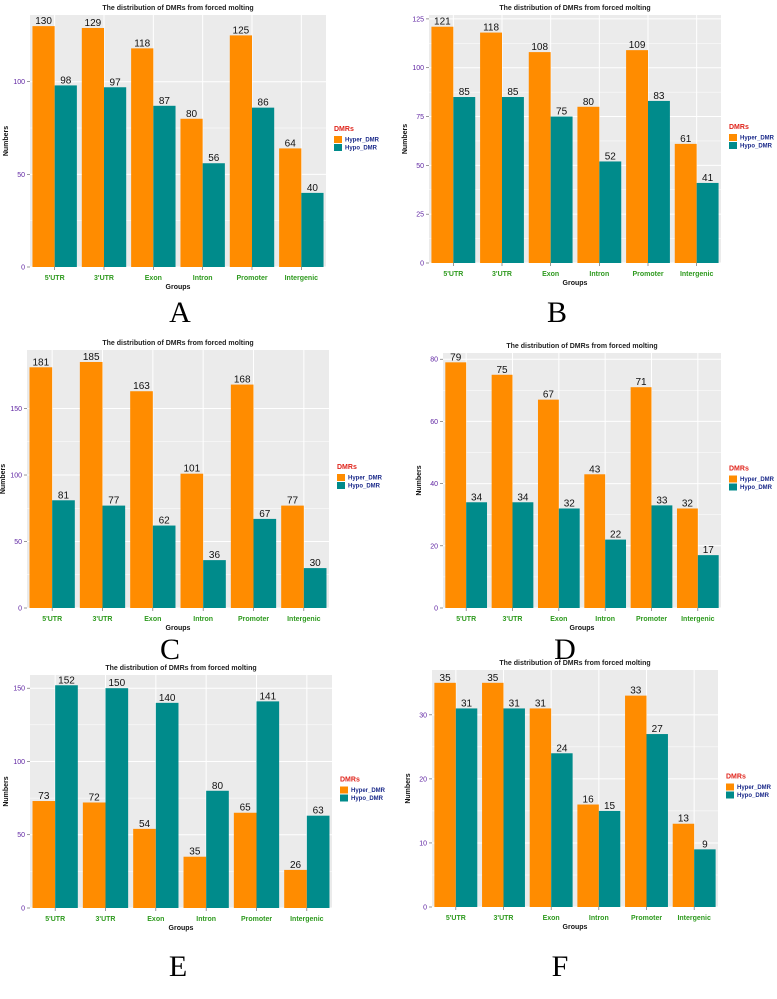  I want to click on y-axis-label: Numbers, so click(6, 141).